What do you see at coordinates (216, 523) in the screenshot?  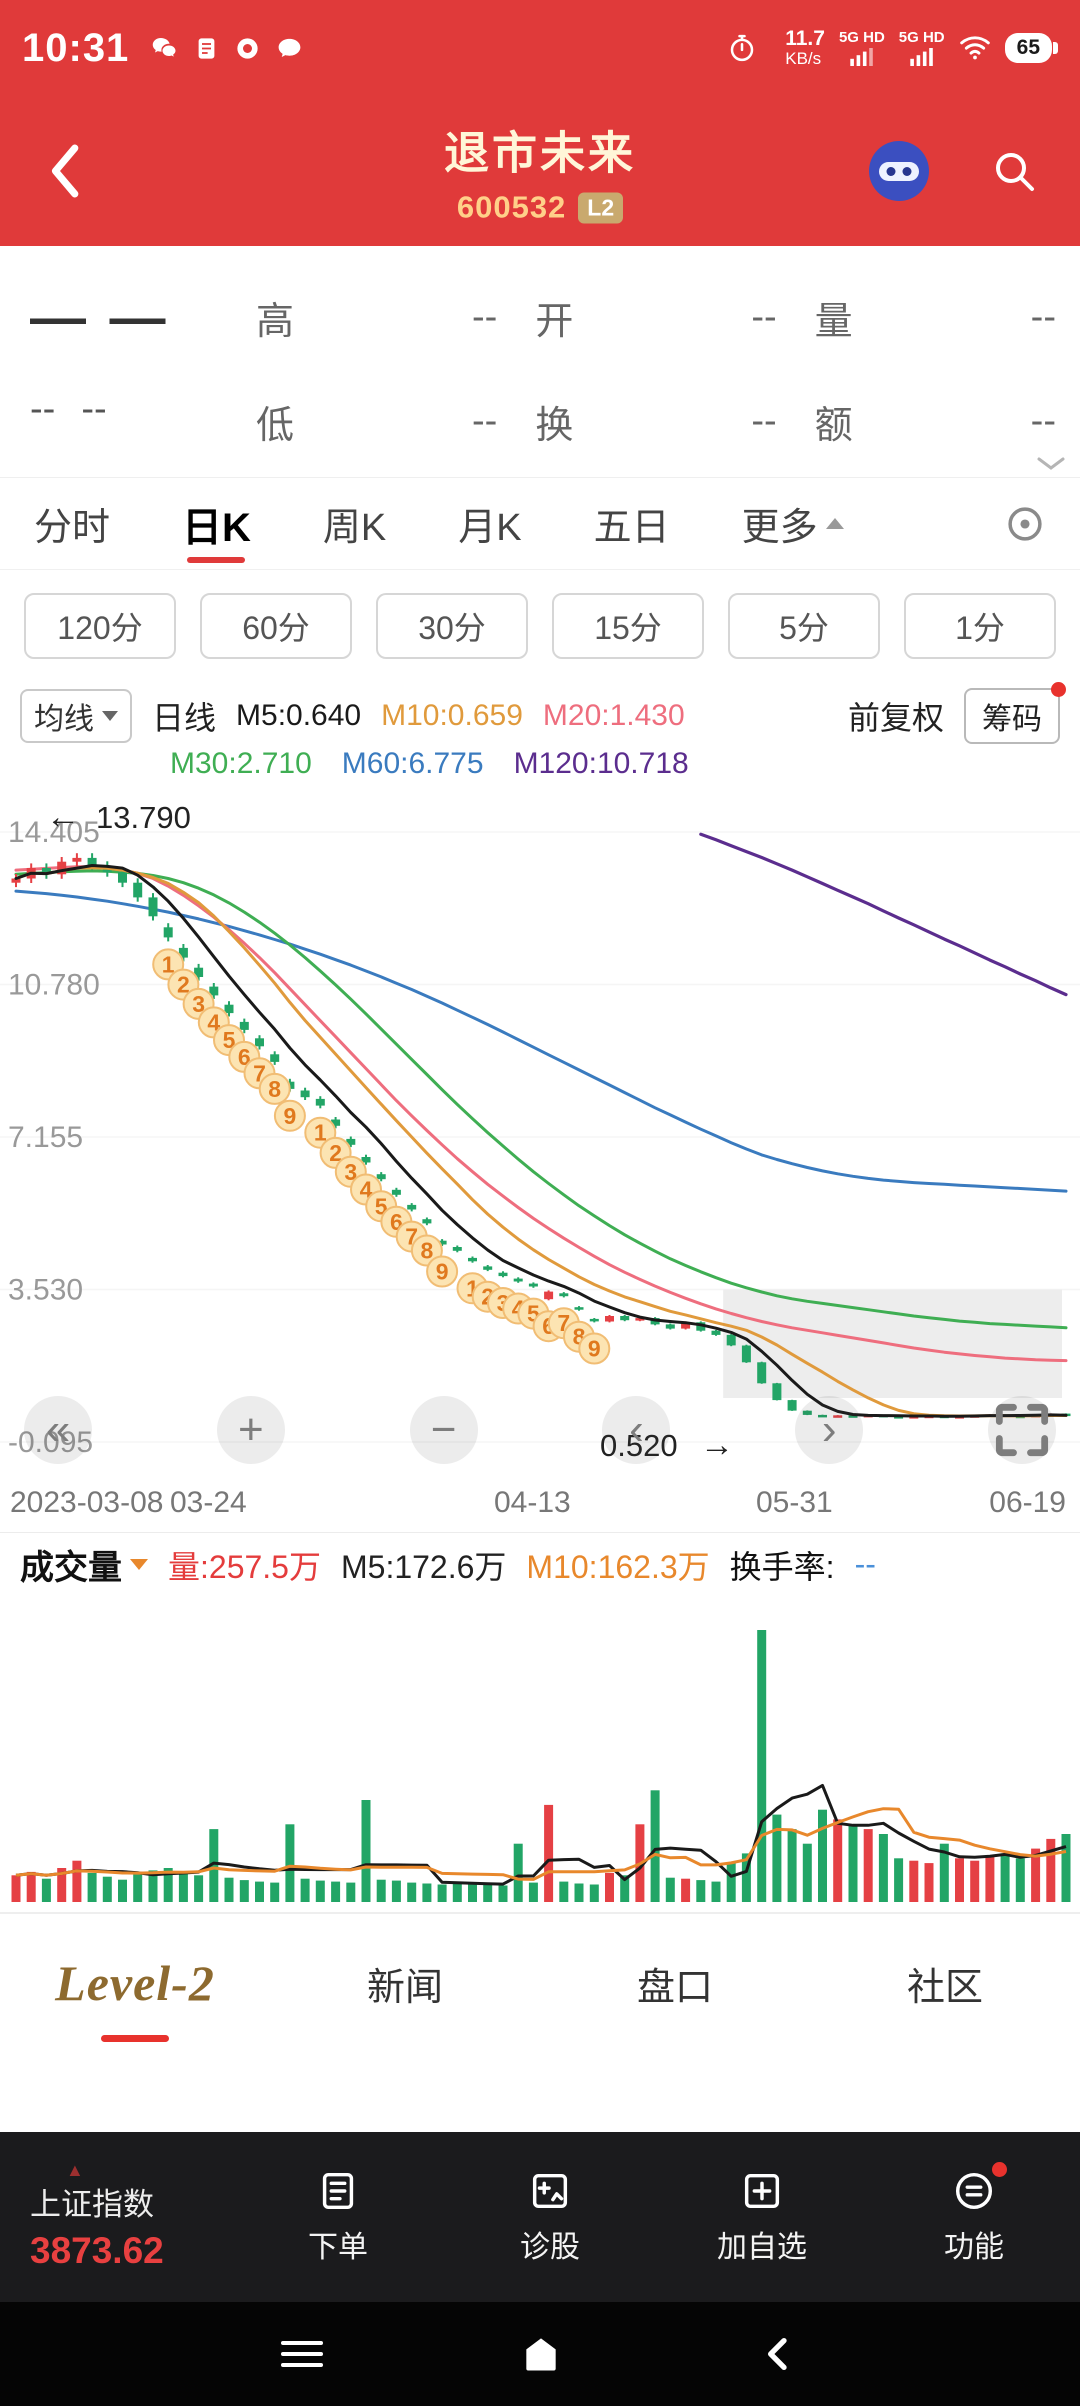 I see `tab-daily-k: 日K` at bounding box center [216, 523].